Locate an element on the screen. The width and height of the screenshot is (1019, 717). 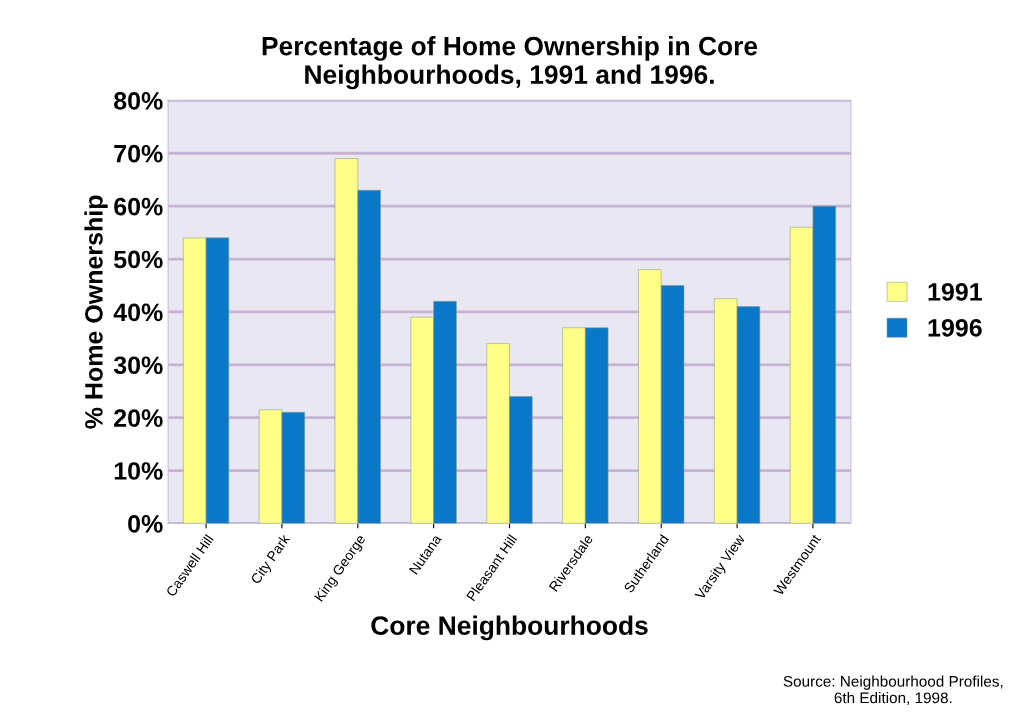
y-tick-label: 70% is located at coordinates (138, 153).